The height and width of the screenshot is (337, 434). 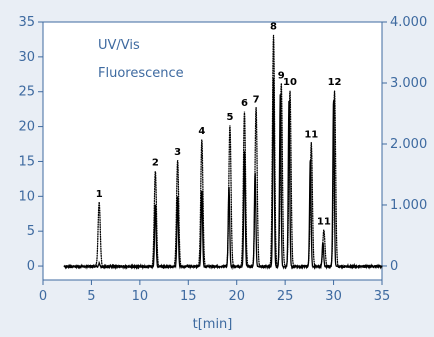 I want to click on y-left-tick-label: 15, so click(x=26, y=161).